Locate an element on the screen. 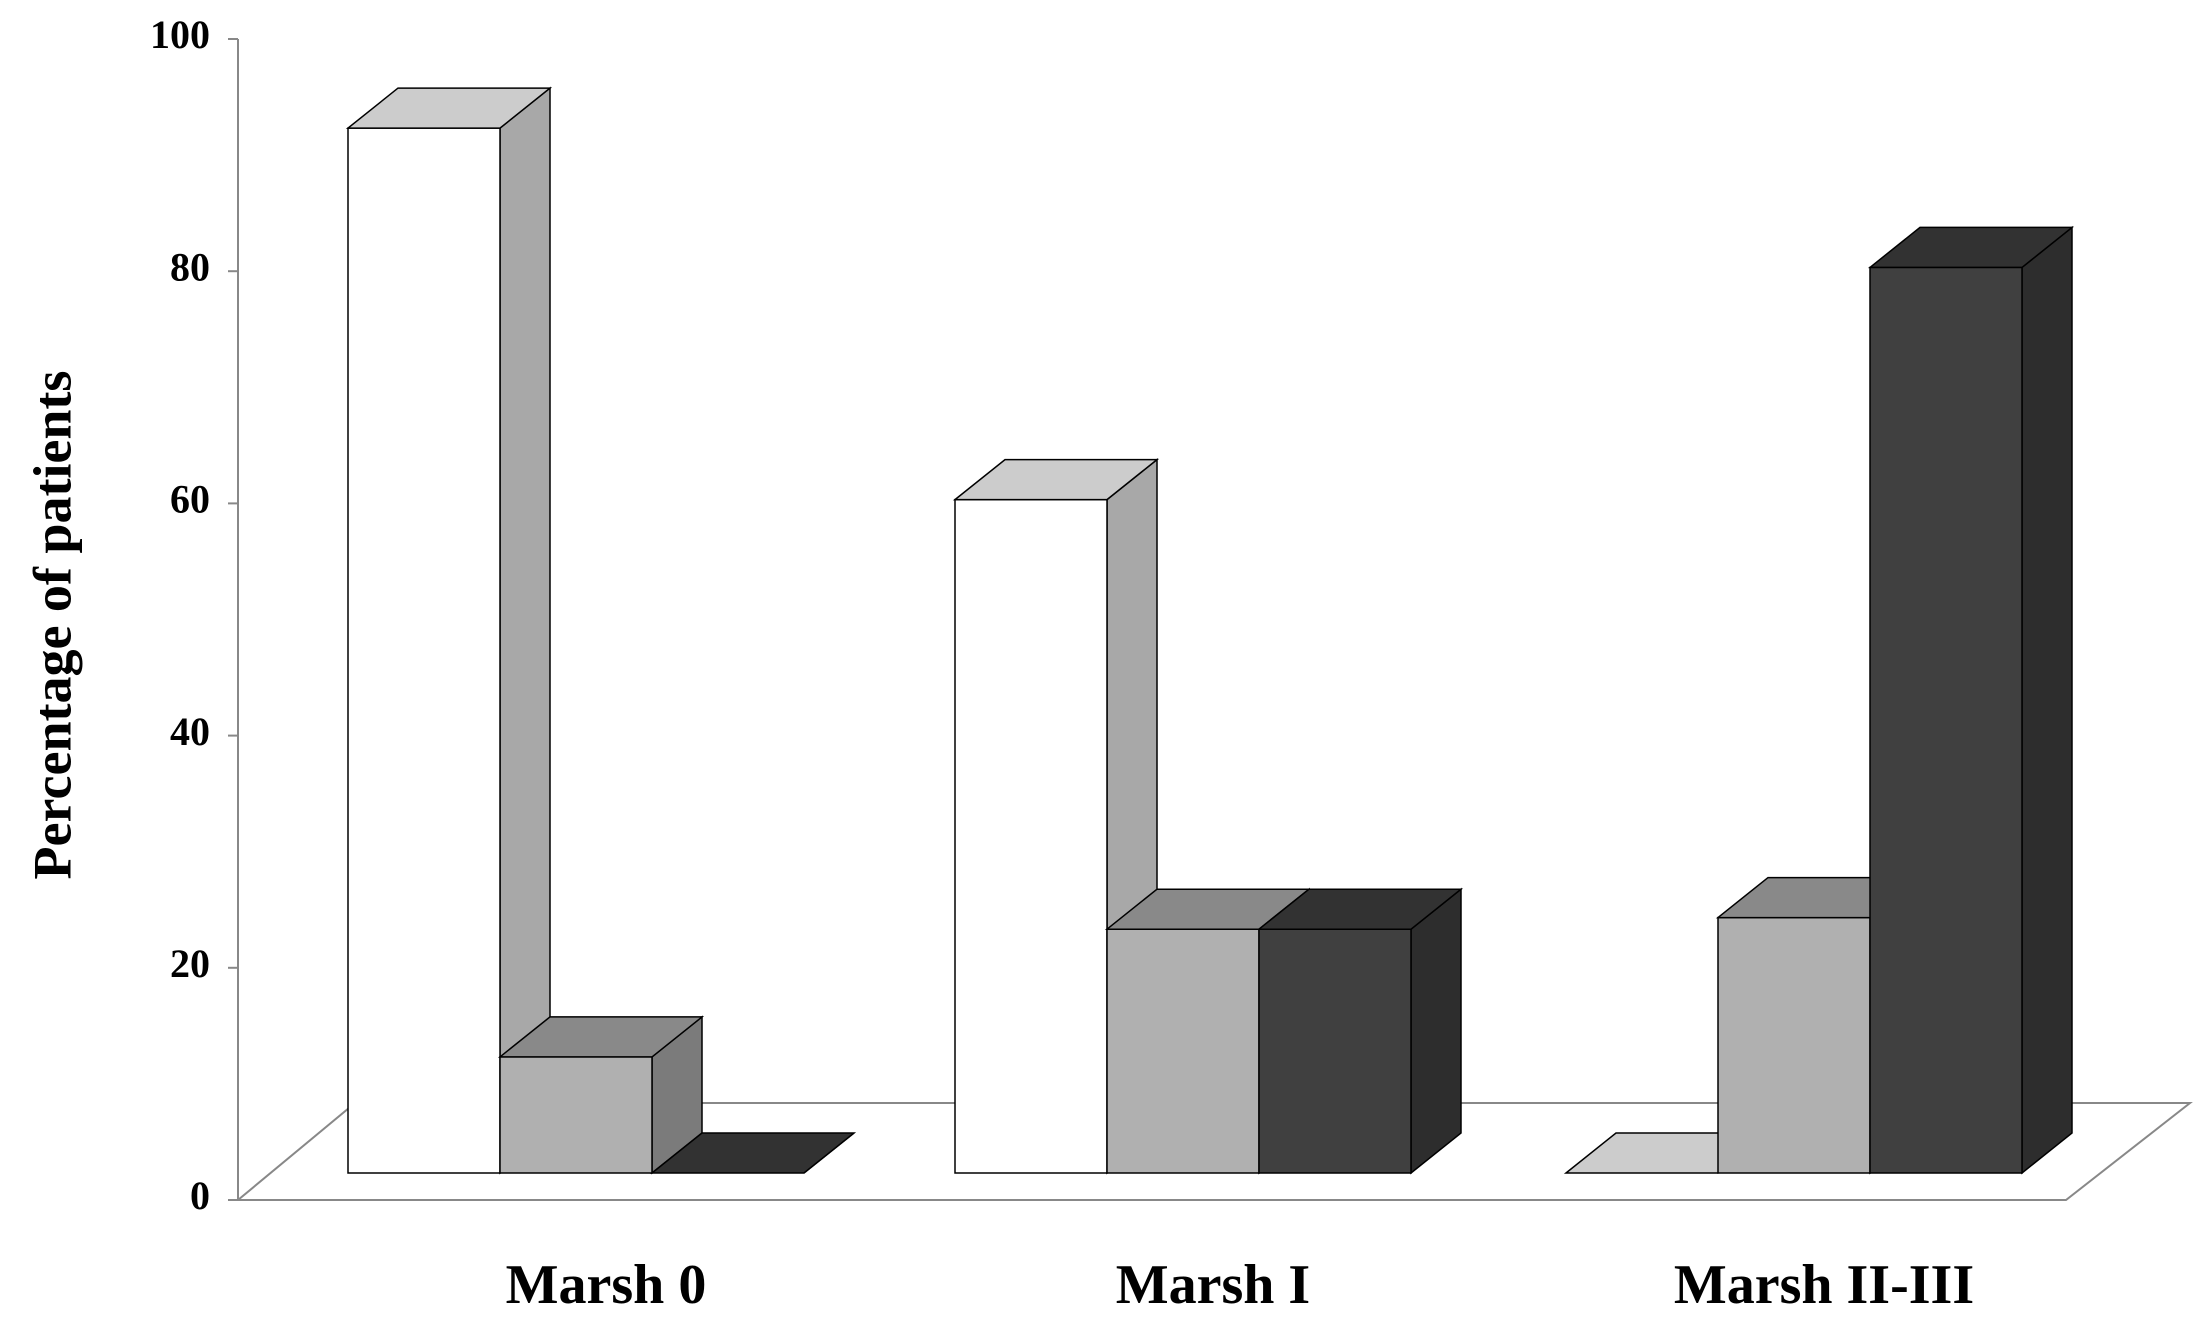 The image size is (2200, 1340). x-tick-label: Marsh II-III is located at coordinates (1824, 1285).